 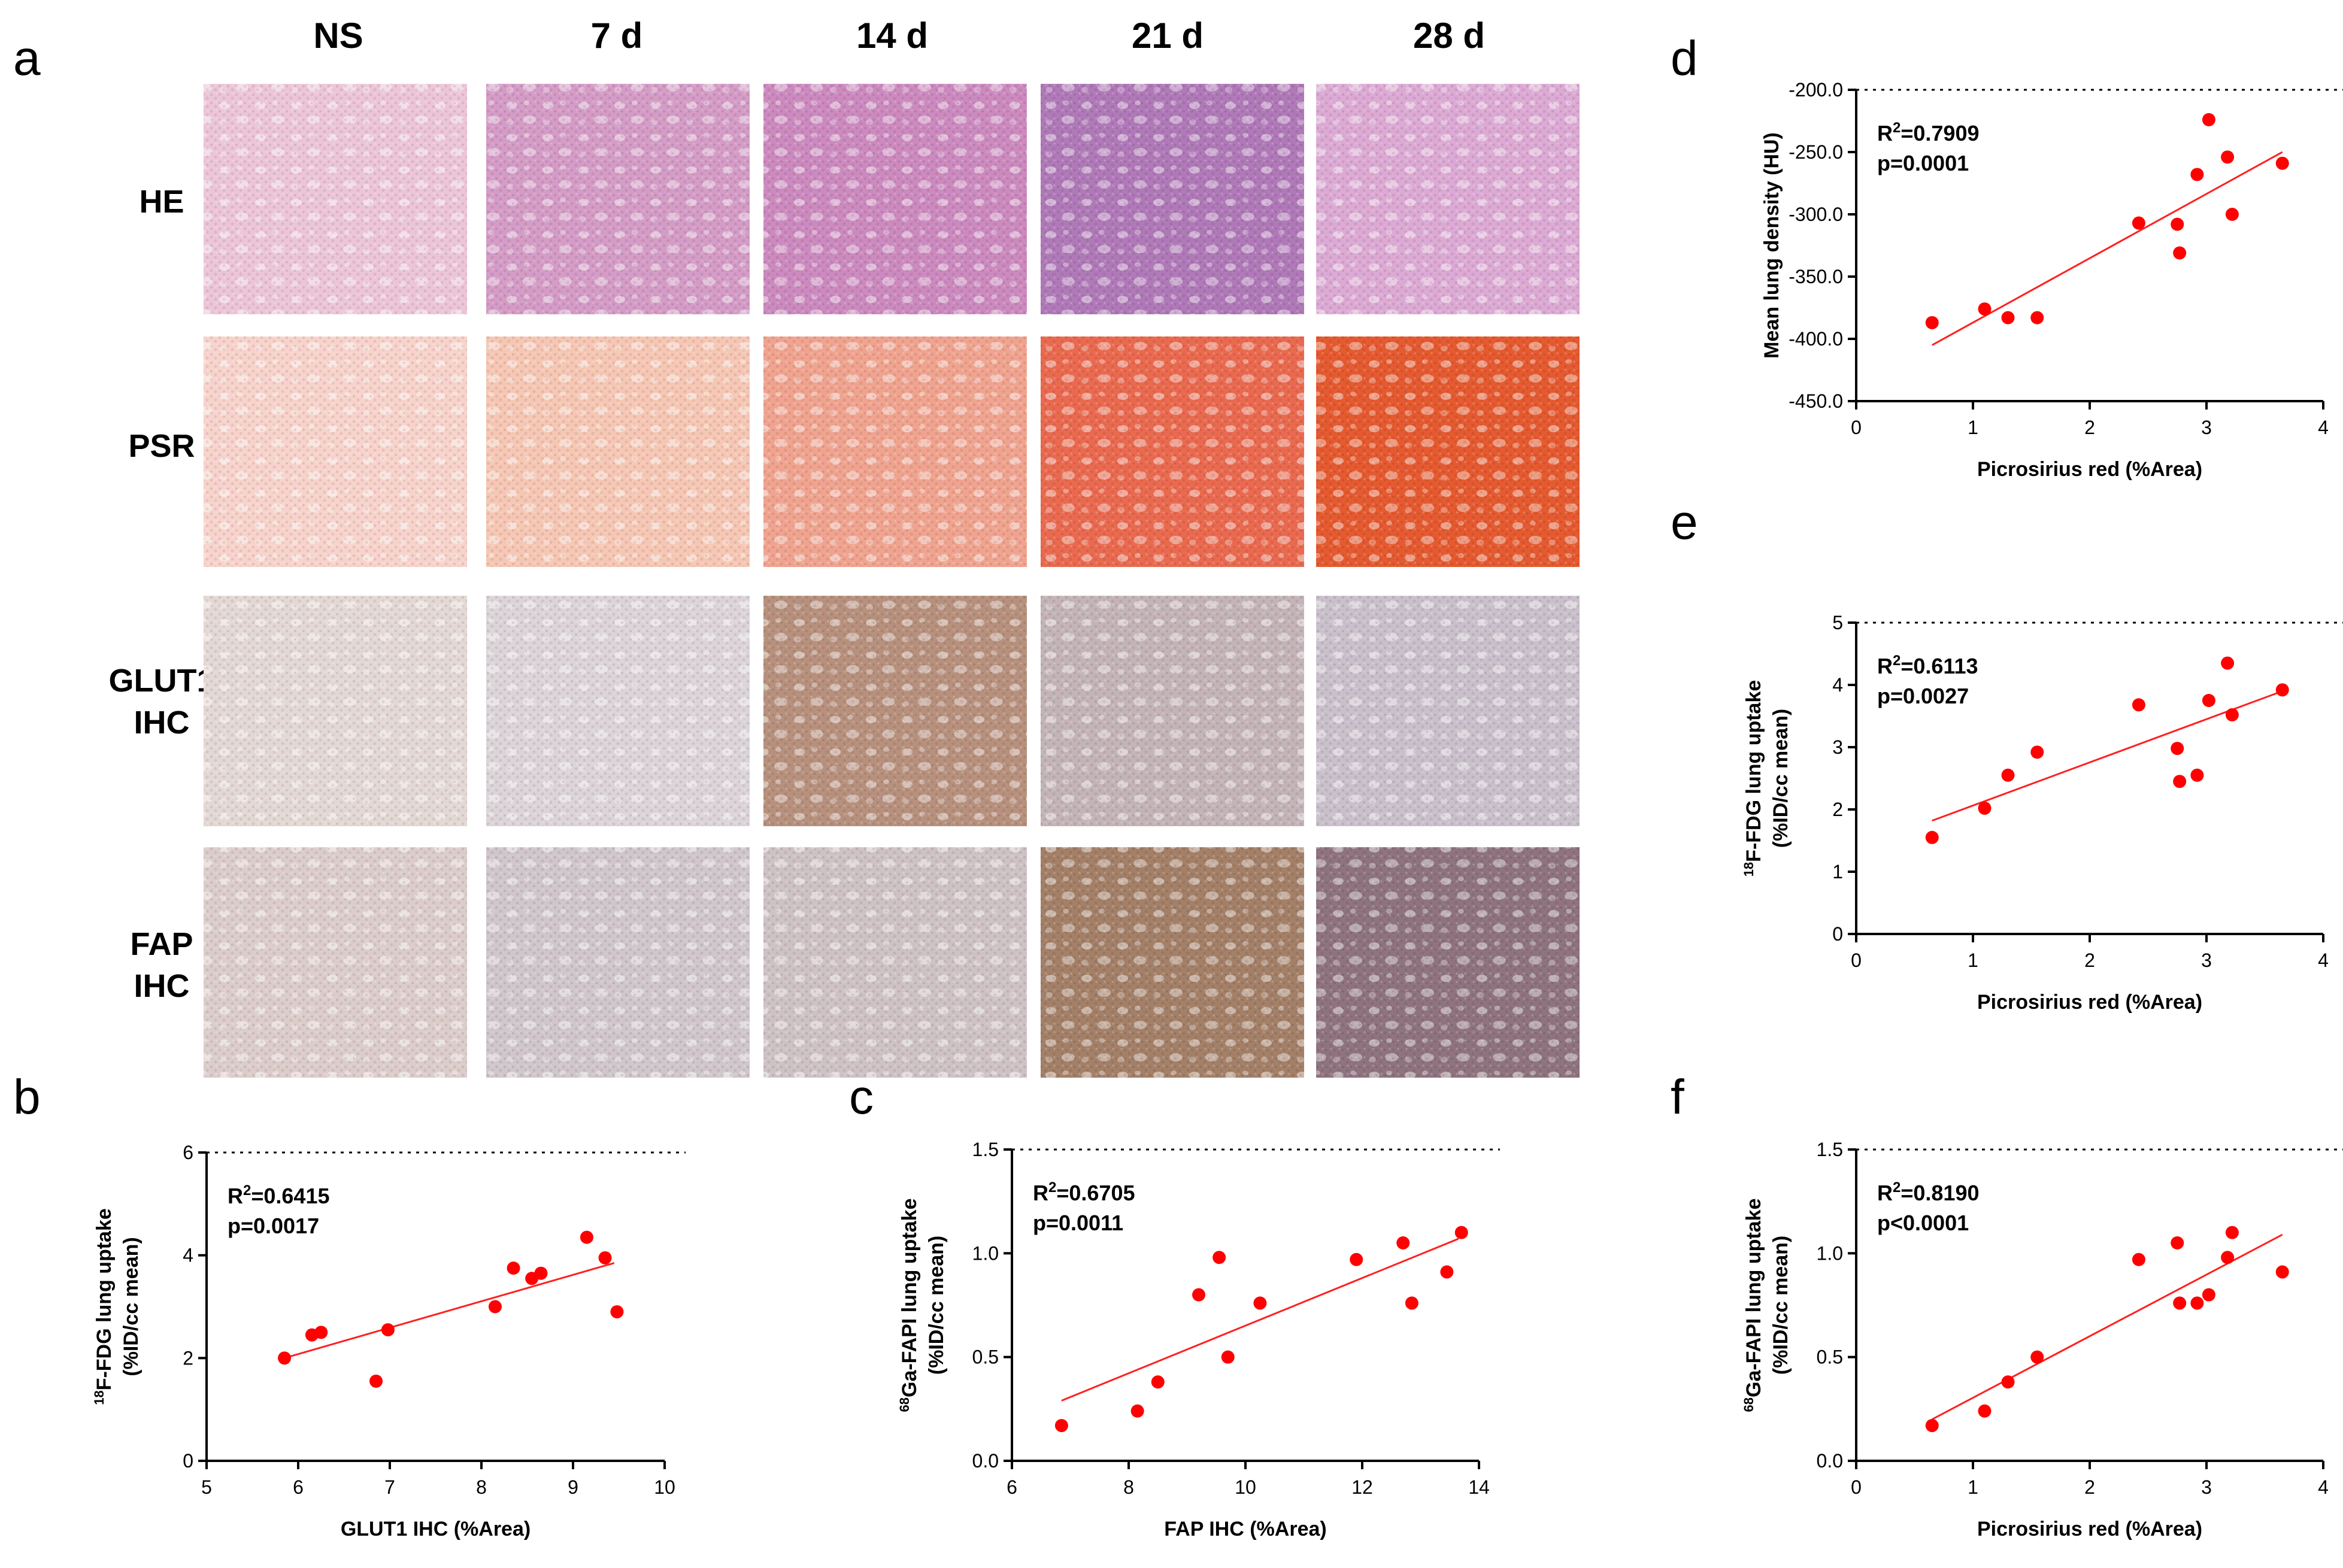 I want to click on chart-c-r2-label: R2=0.6705, so click(x=1084, y=1192).